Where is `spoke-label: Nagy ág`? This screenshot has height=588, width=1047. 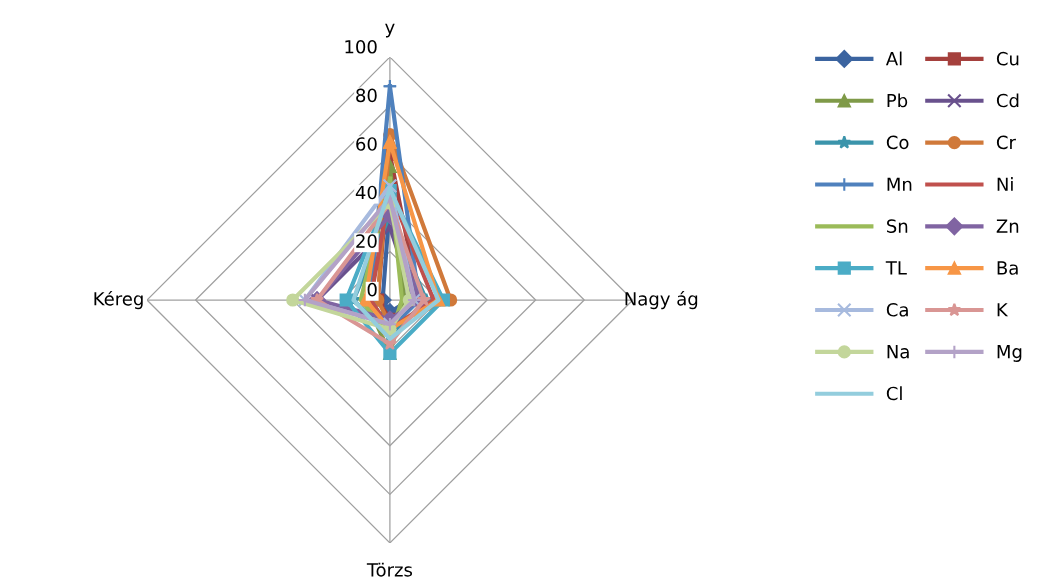 spoke-label: Nagy ág is located at coordinates (661, 300).